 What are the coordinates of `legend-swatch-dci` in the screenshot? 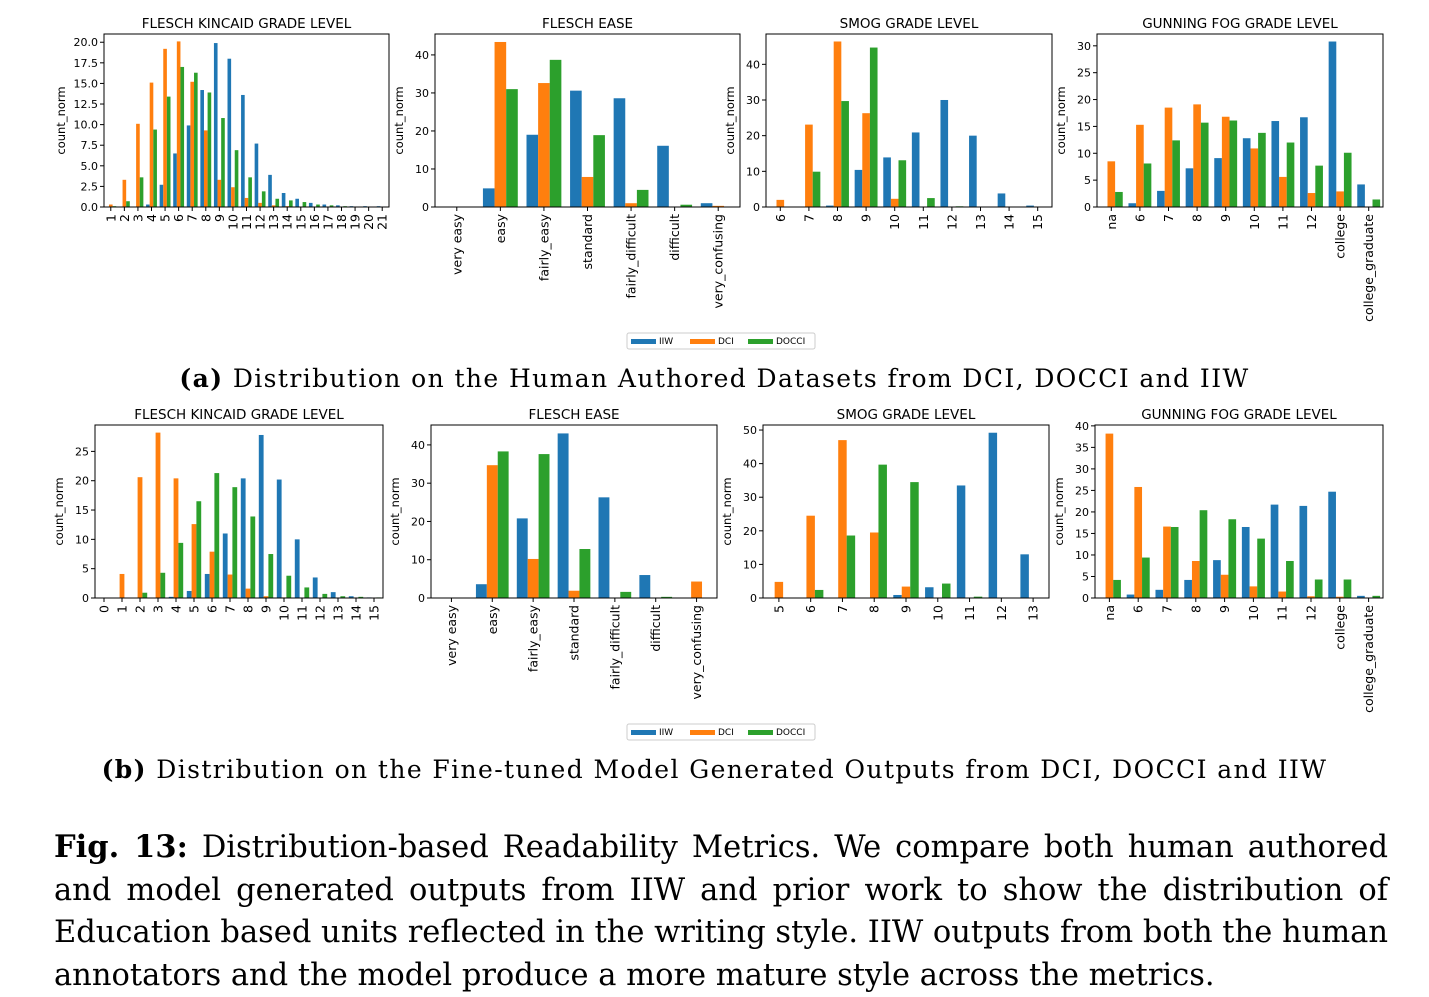 It's located at (702, 732).